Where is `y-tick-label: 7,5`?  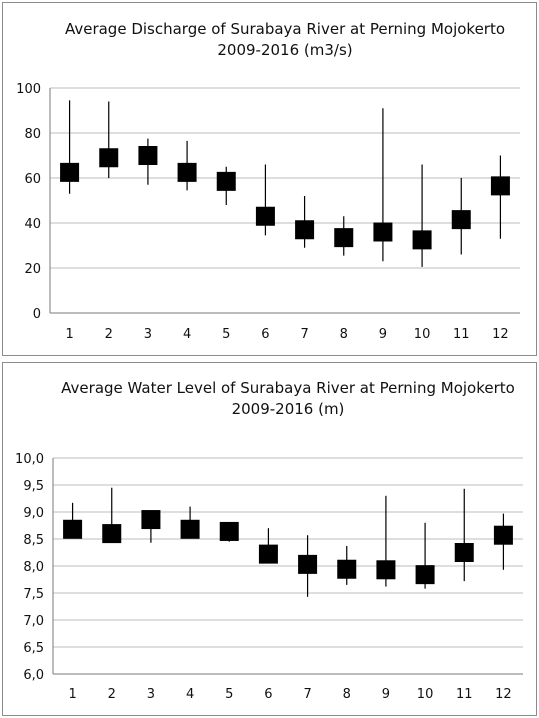
y-tick-label: 7,5 is located at coordinates (33, 594).